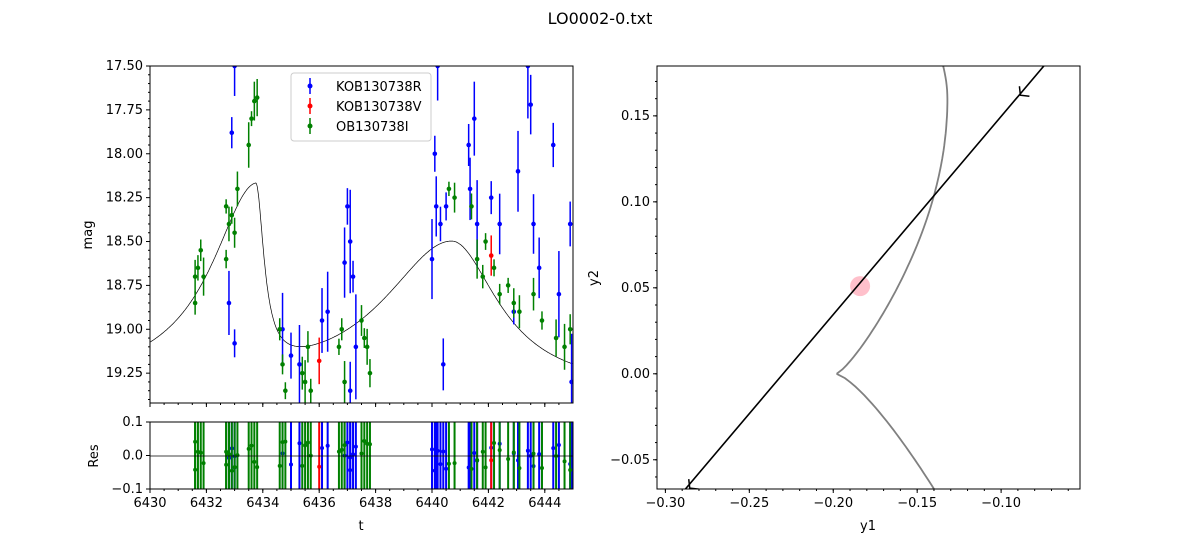 The width and height of the screenshot is (1200, 550). I want to click on xtick-label: −0.10, so click(1001, 503).